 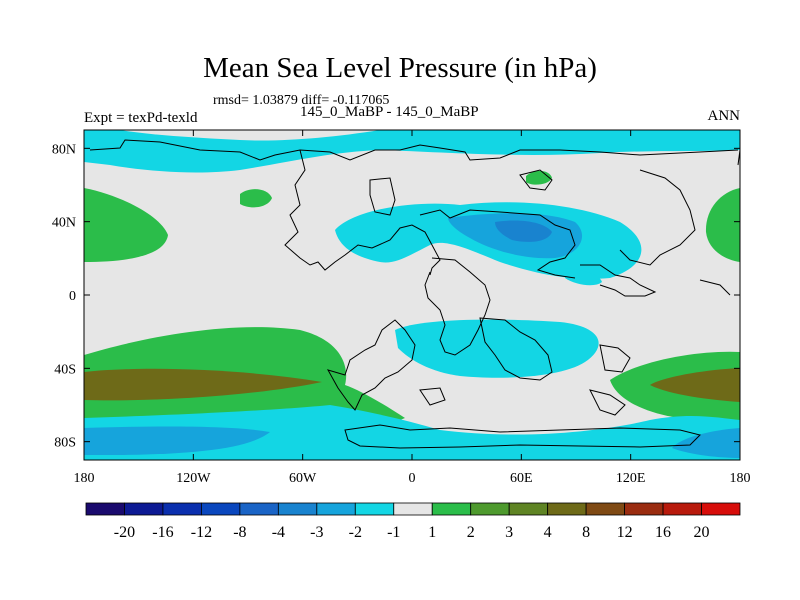 What do you see at coordinates (355, 532) in the screenshot?
I see `colorbar-level-label: -2` at bounding box center [355, 532].